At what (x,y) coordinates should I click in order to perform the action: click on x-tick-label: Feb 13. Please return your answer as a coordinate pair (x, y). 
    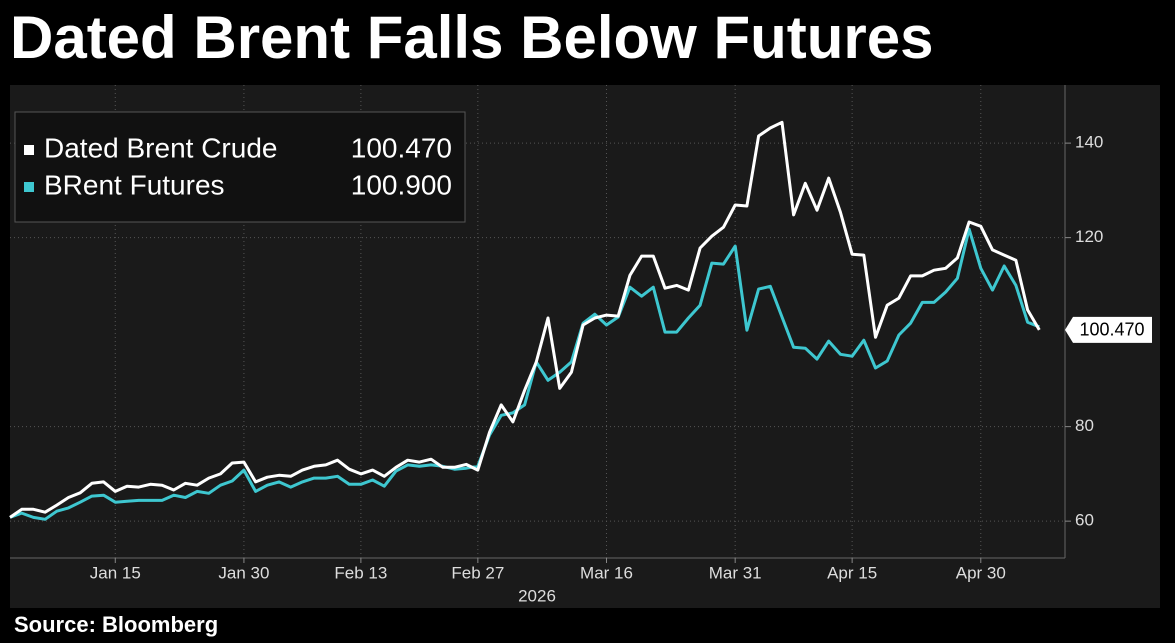
    Looking at the image, I should click on (360, 572).